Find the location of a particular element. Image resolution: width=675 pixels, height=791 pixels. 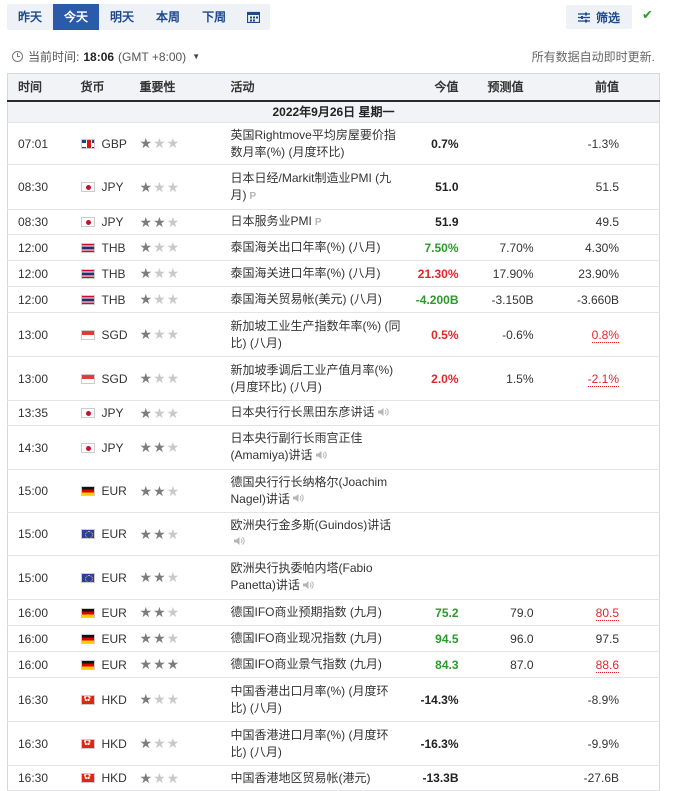

chevron-down-icon: ▼ is located at coordinates (196, 56).